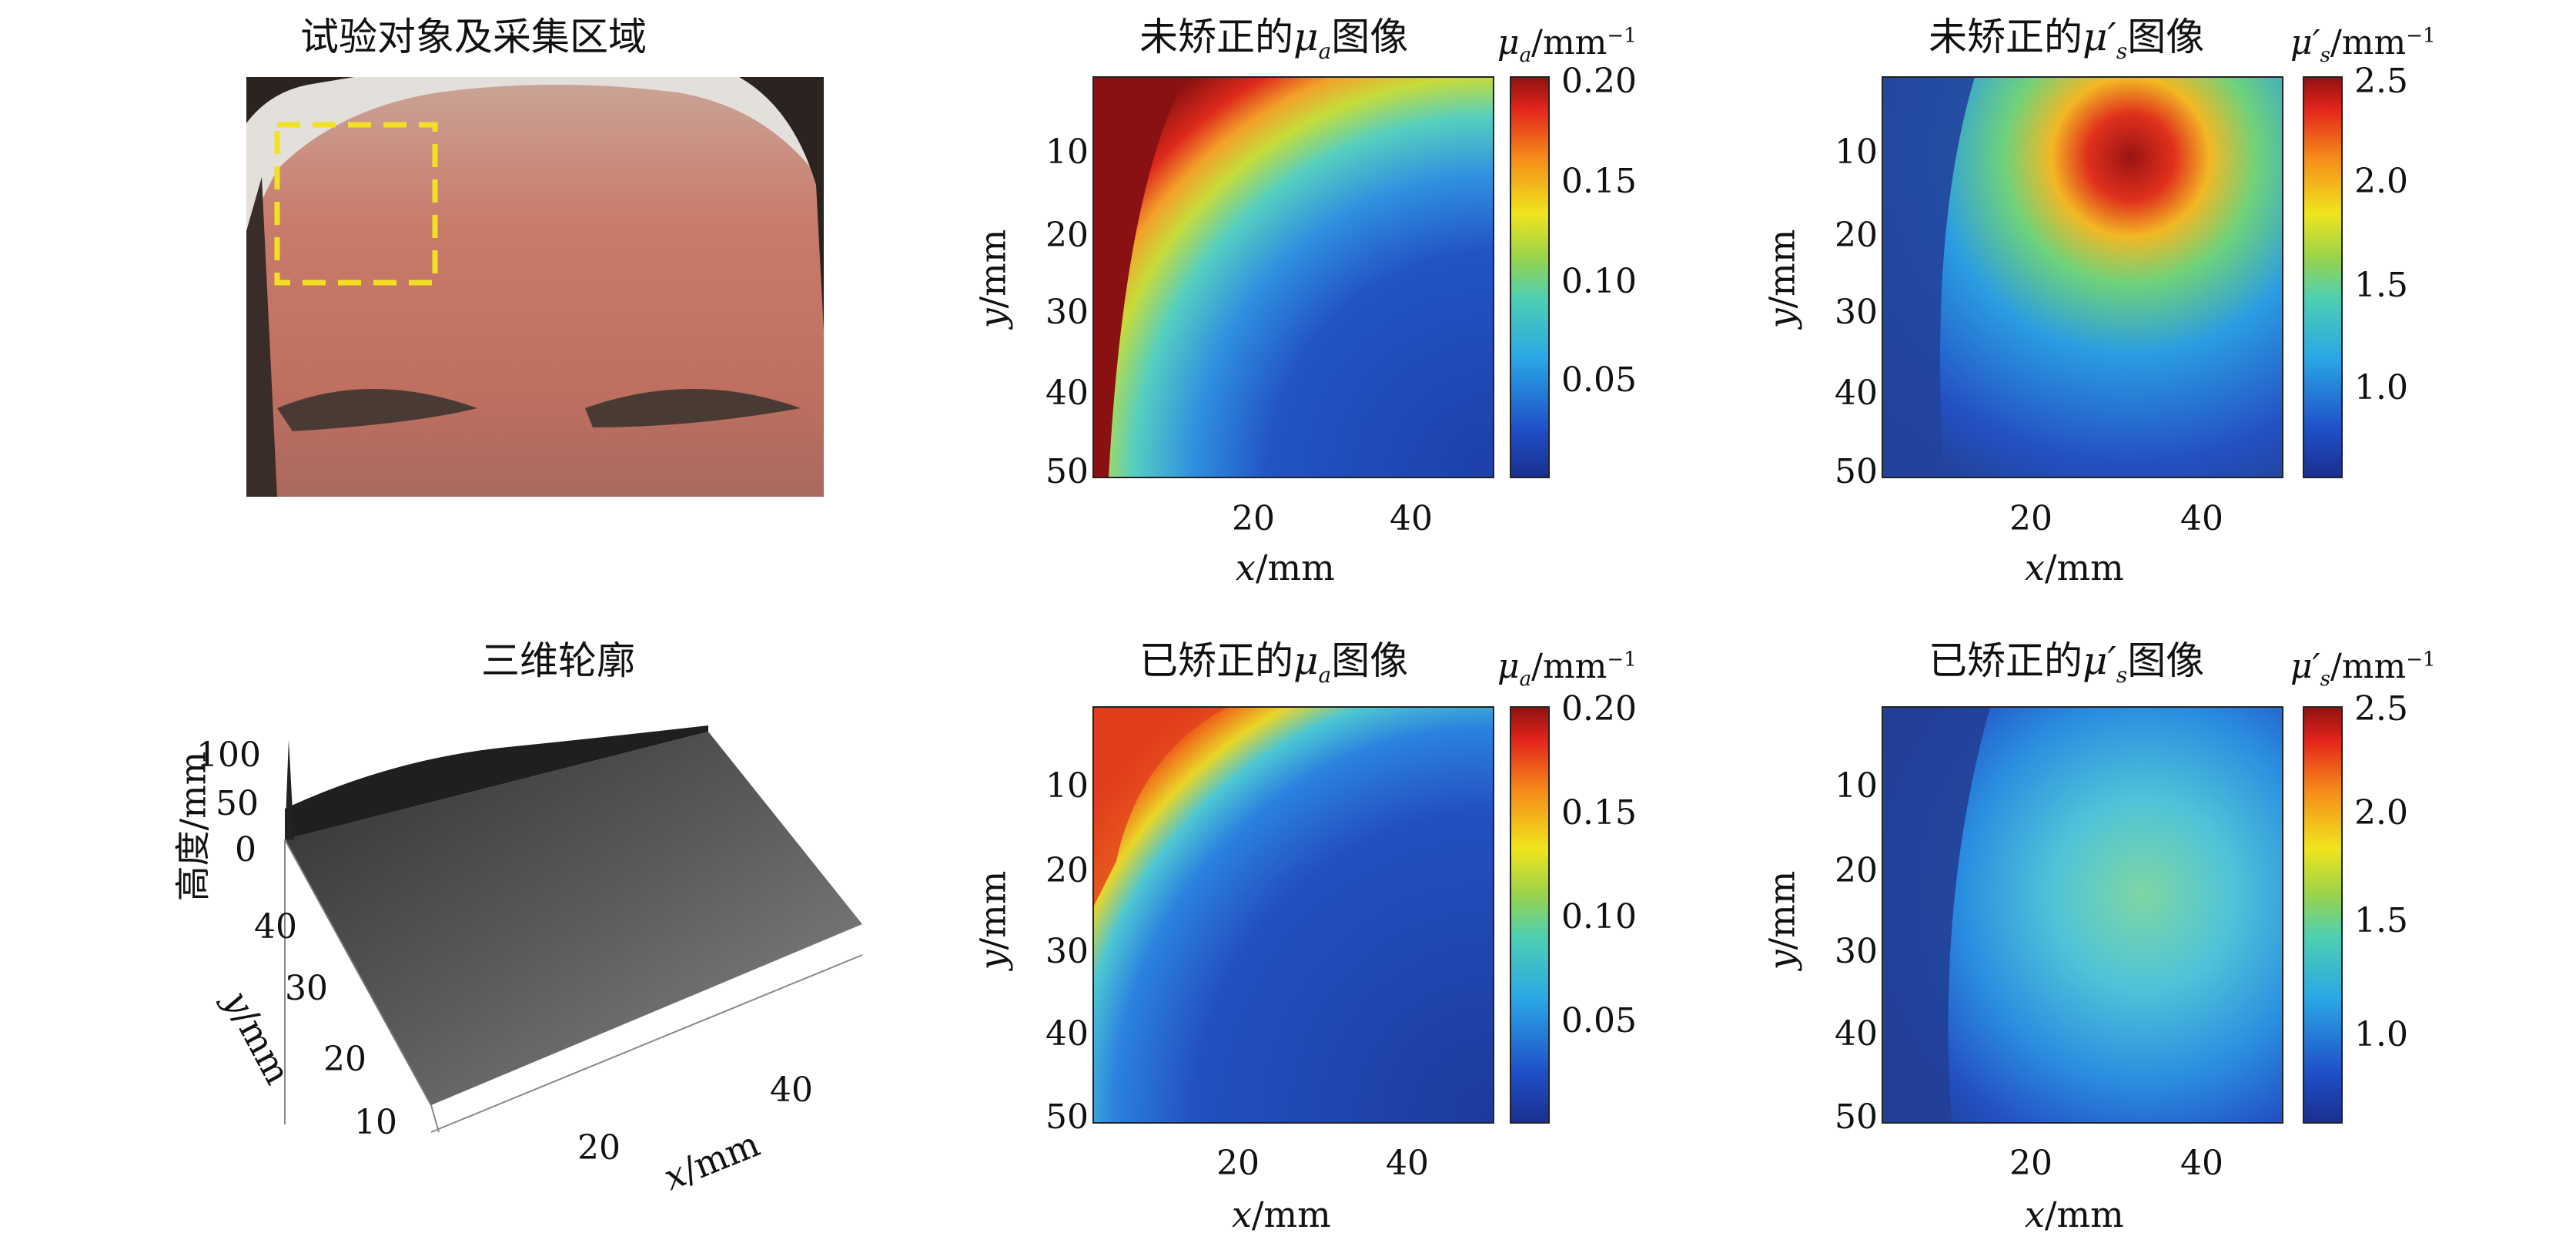 The width and height of the screenshot is (2576, 1243). I want to click on selection-box, so click(356, 204).